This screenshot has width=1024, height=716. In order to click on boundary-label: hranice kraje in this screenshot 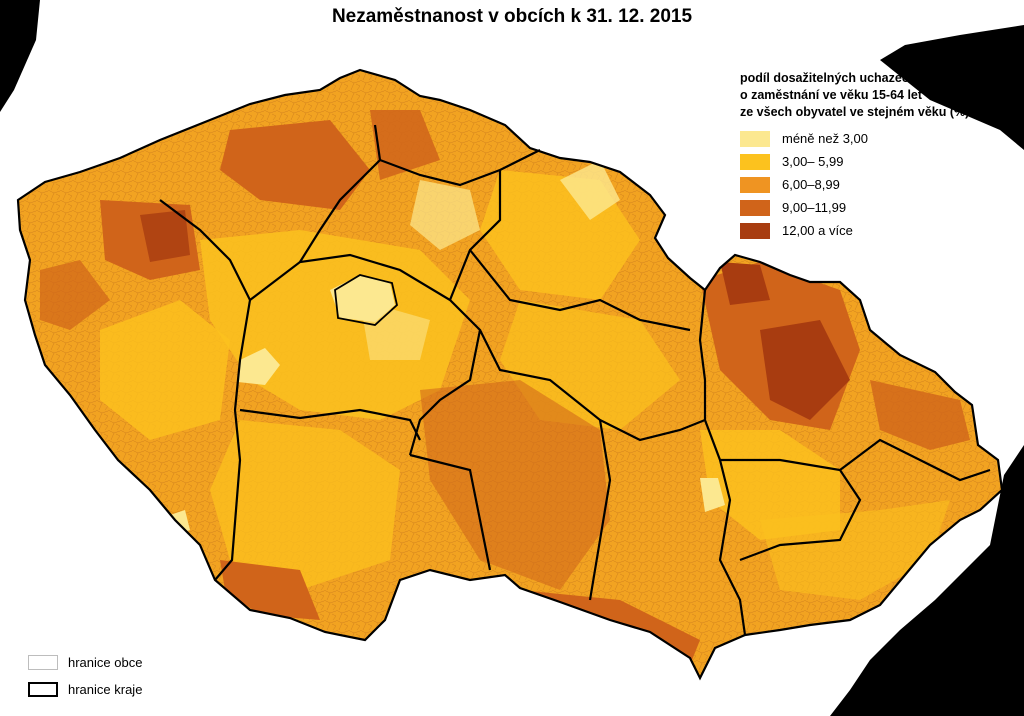, I will do `click(105, 689)`.